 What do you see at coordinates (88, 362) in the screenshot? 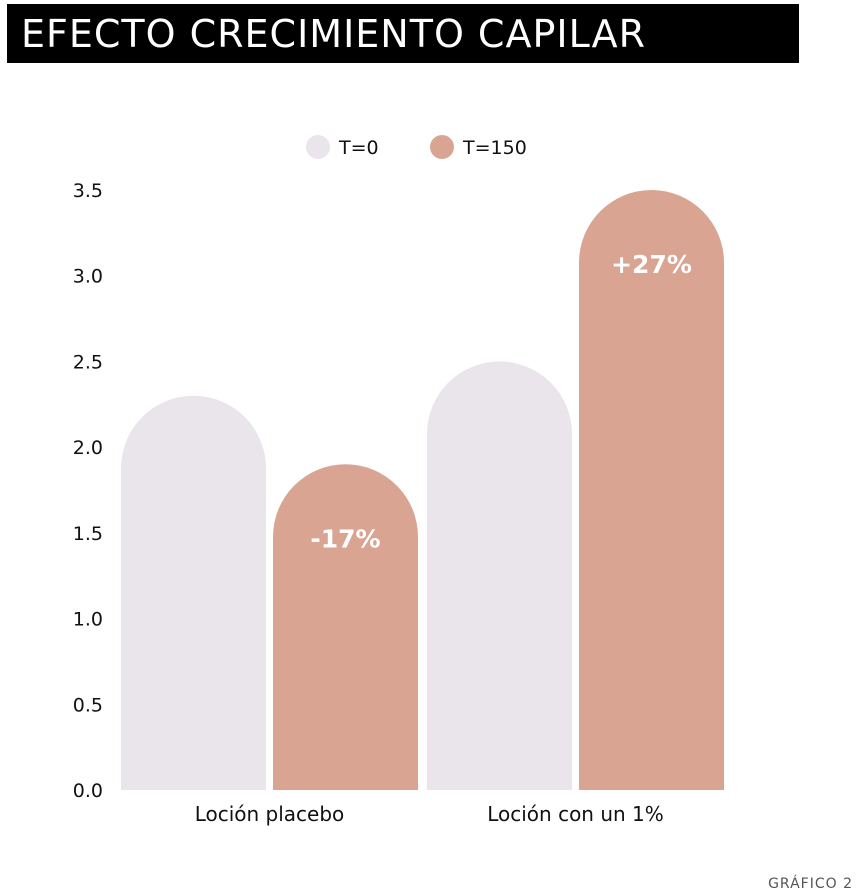
I see `y-tick-label: 2.5` at bounding box center [88, 362].